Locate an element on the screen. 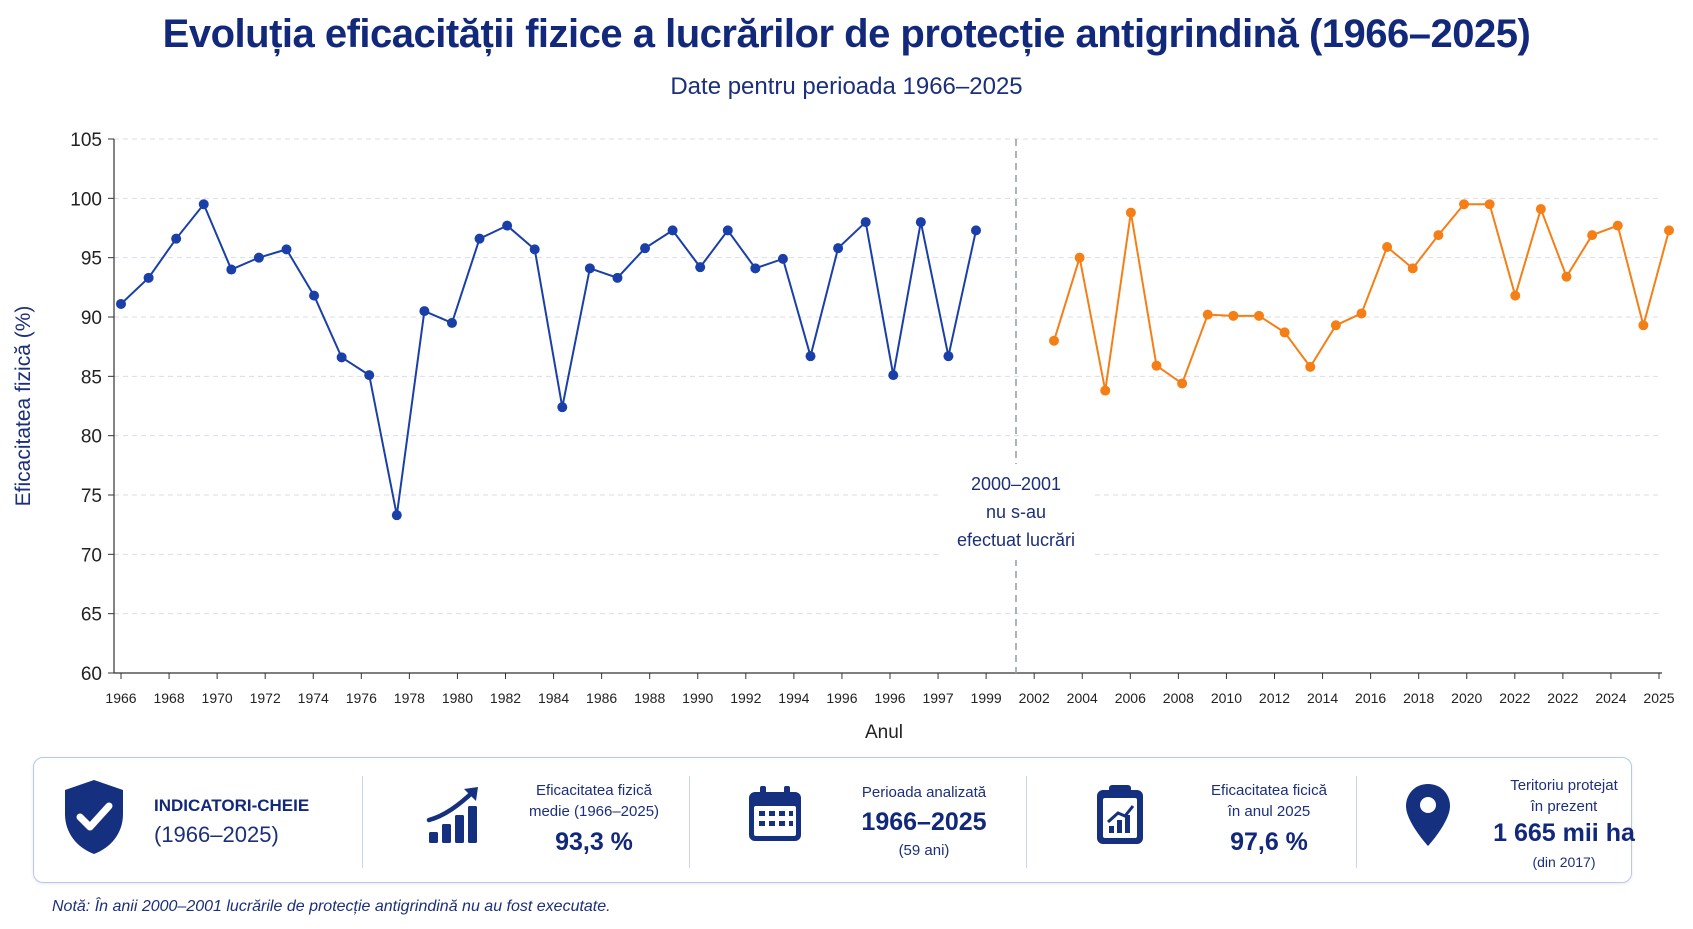 This screenshot has width=1693, height=929. indicator-2025-label-1: Eficacitatea ficică is located at coordinates (1269, 790).